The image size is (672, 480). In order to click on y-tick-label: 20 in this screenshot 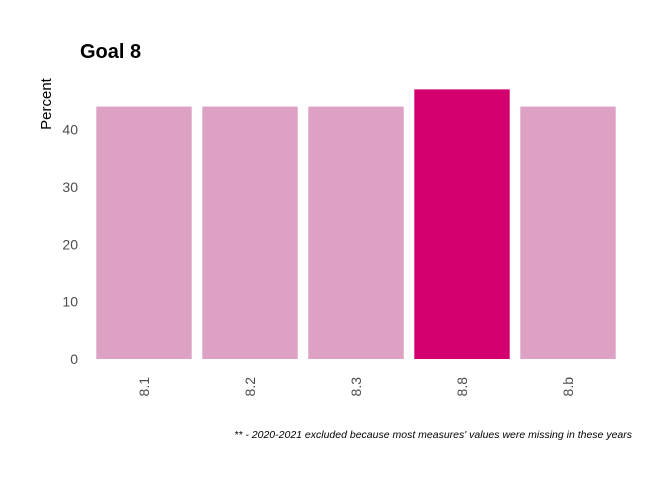, I will do `click(70, 244)`.